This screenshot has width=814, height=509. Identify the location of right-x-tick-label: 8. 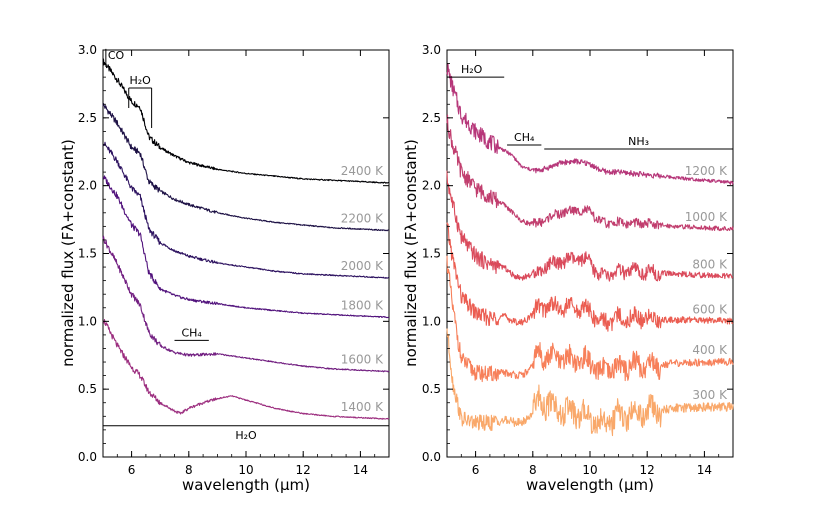
(533, 470).